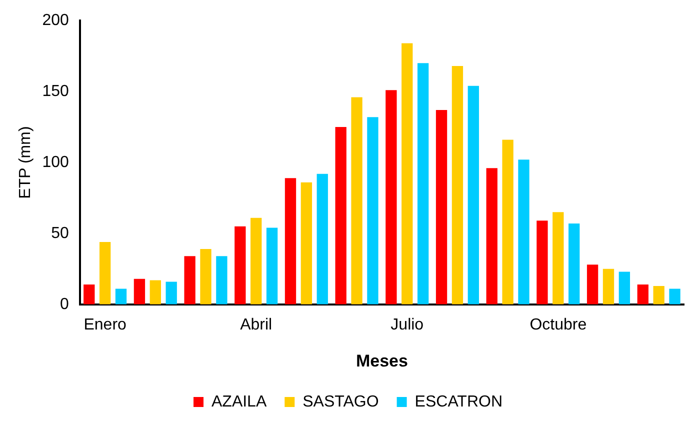  I want to click on x-tick-label: Enero, so click(105, 325).